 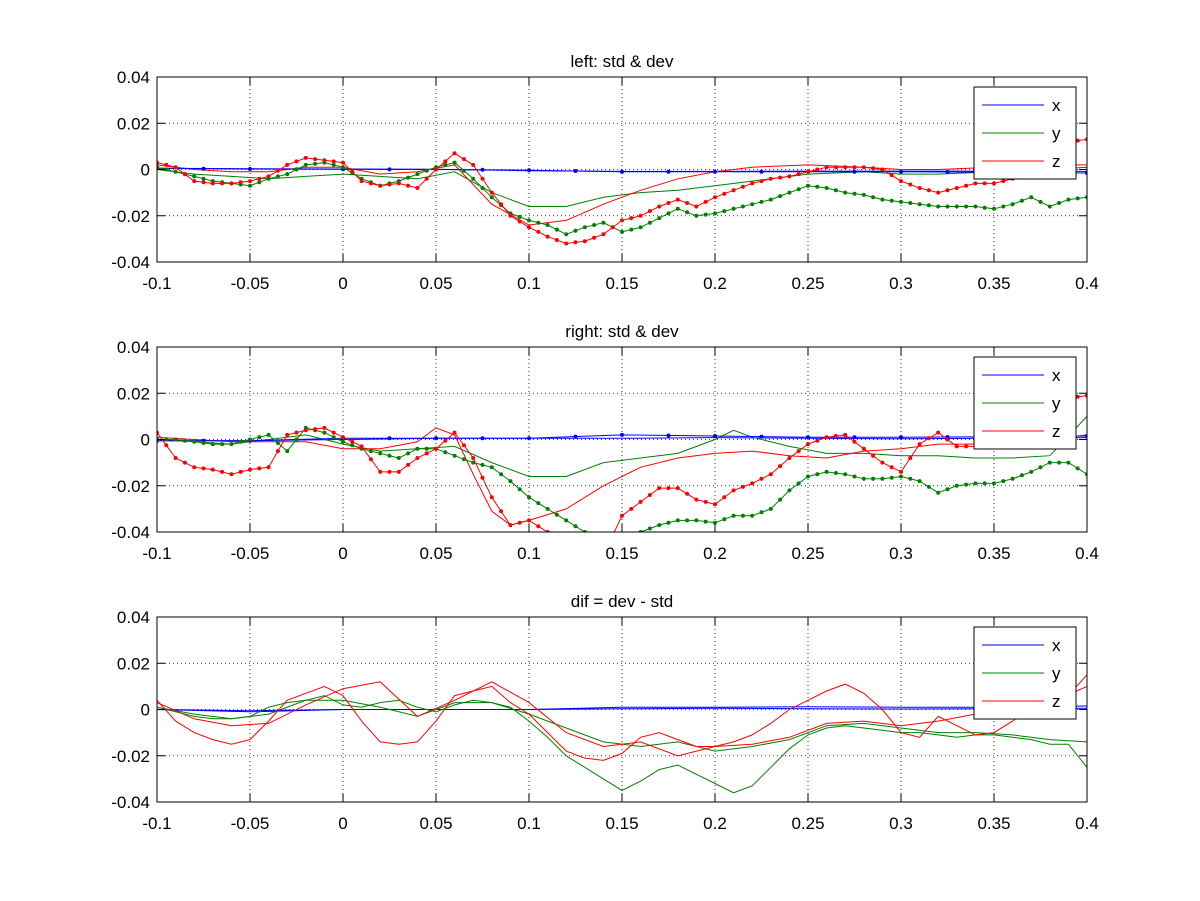 I want to click on chart-title: right: std & dev, so click(x=622, y=331).